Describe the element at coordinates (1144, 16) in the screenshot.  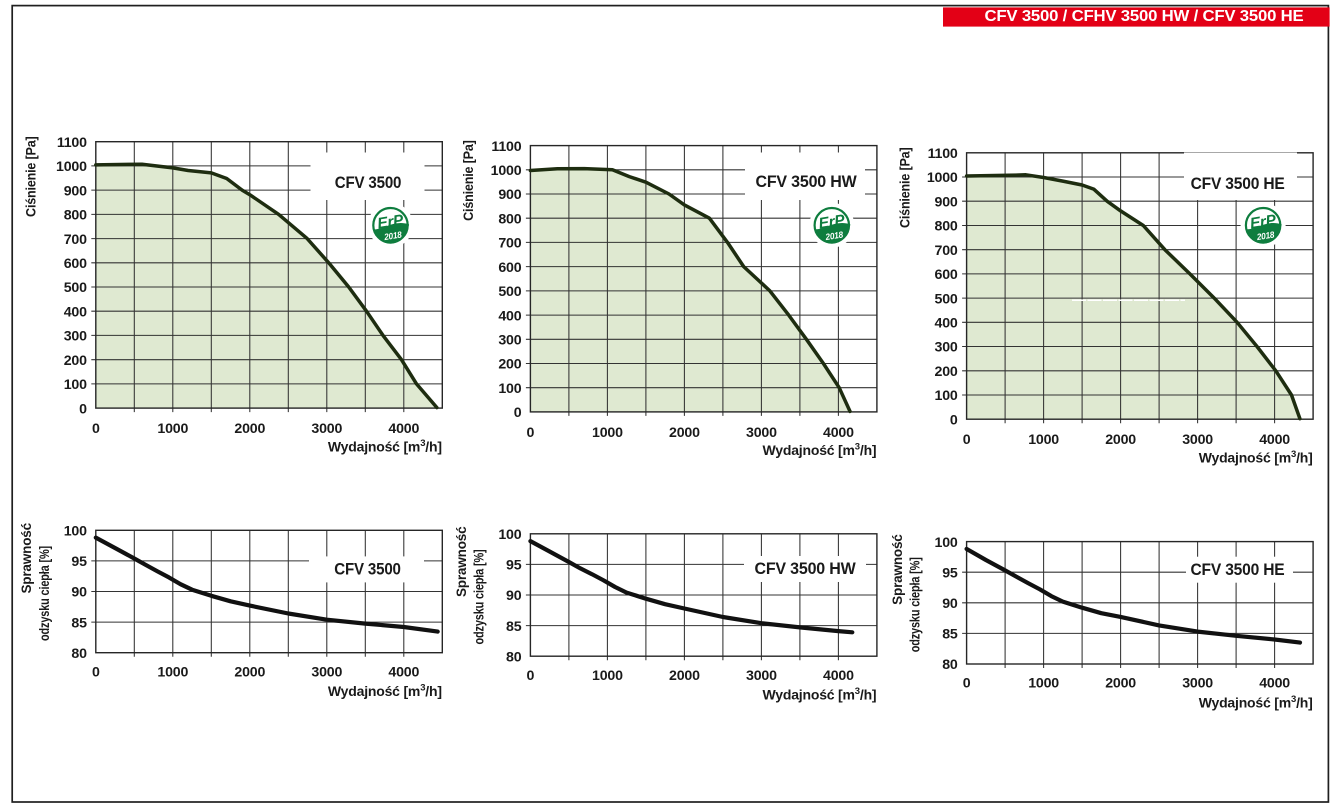
I see `svg-text:CFV 3500 / CFHV 3500 HW / CFV: CFV 3500 / CFHV 3500 HW / CFV 3500 HE` at that location.